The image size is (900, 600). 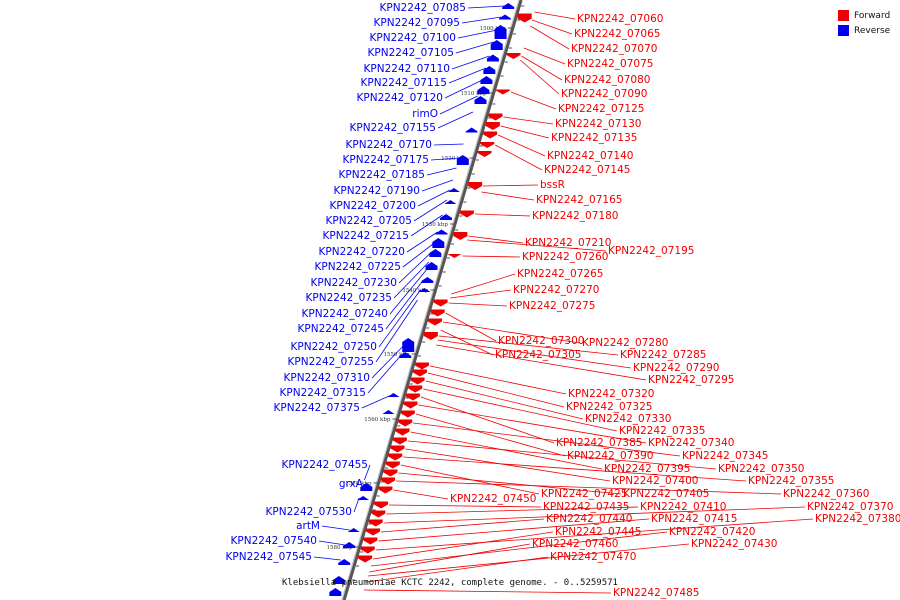 What do you see at coordinates (864, 30) in the screenshot?
I see `legend-reverse: Reverse` at bounding box center [864, 30].